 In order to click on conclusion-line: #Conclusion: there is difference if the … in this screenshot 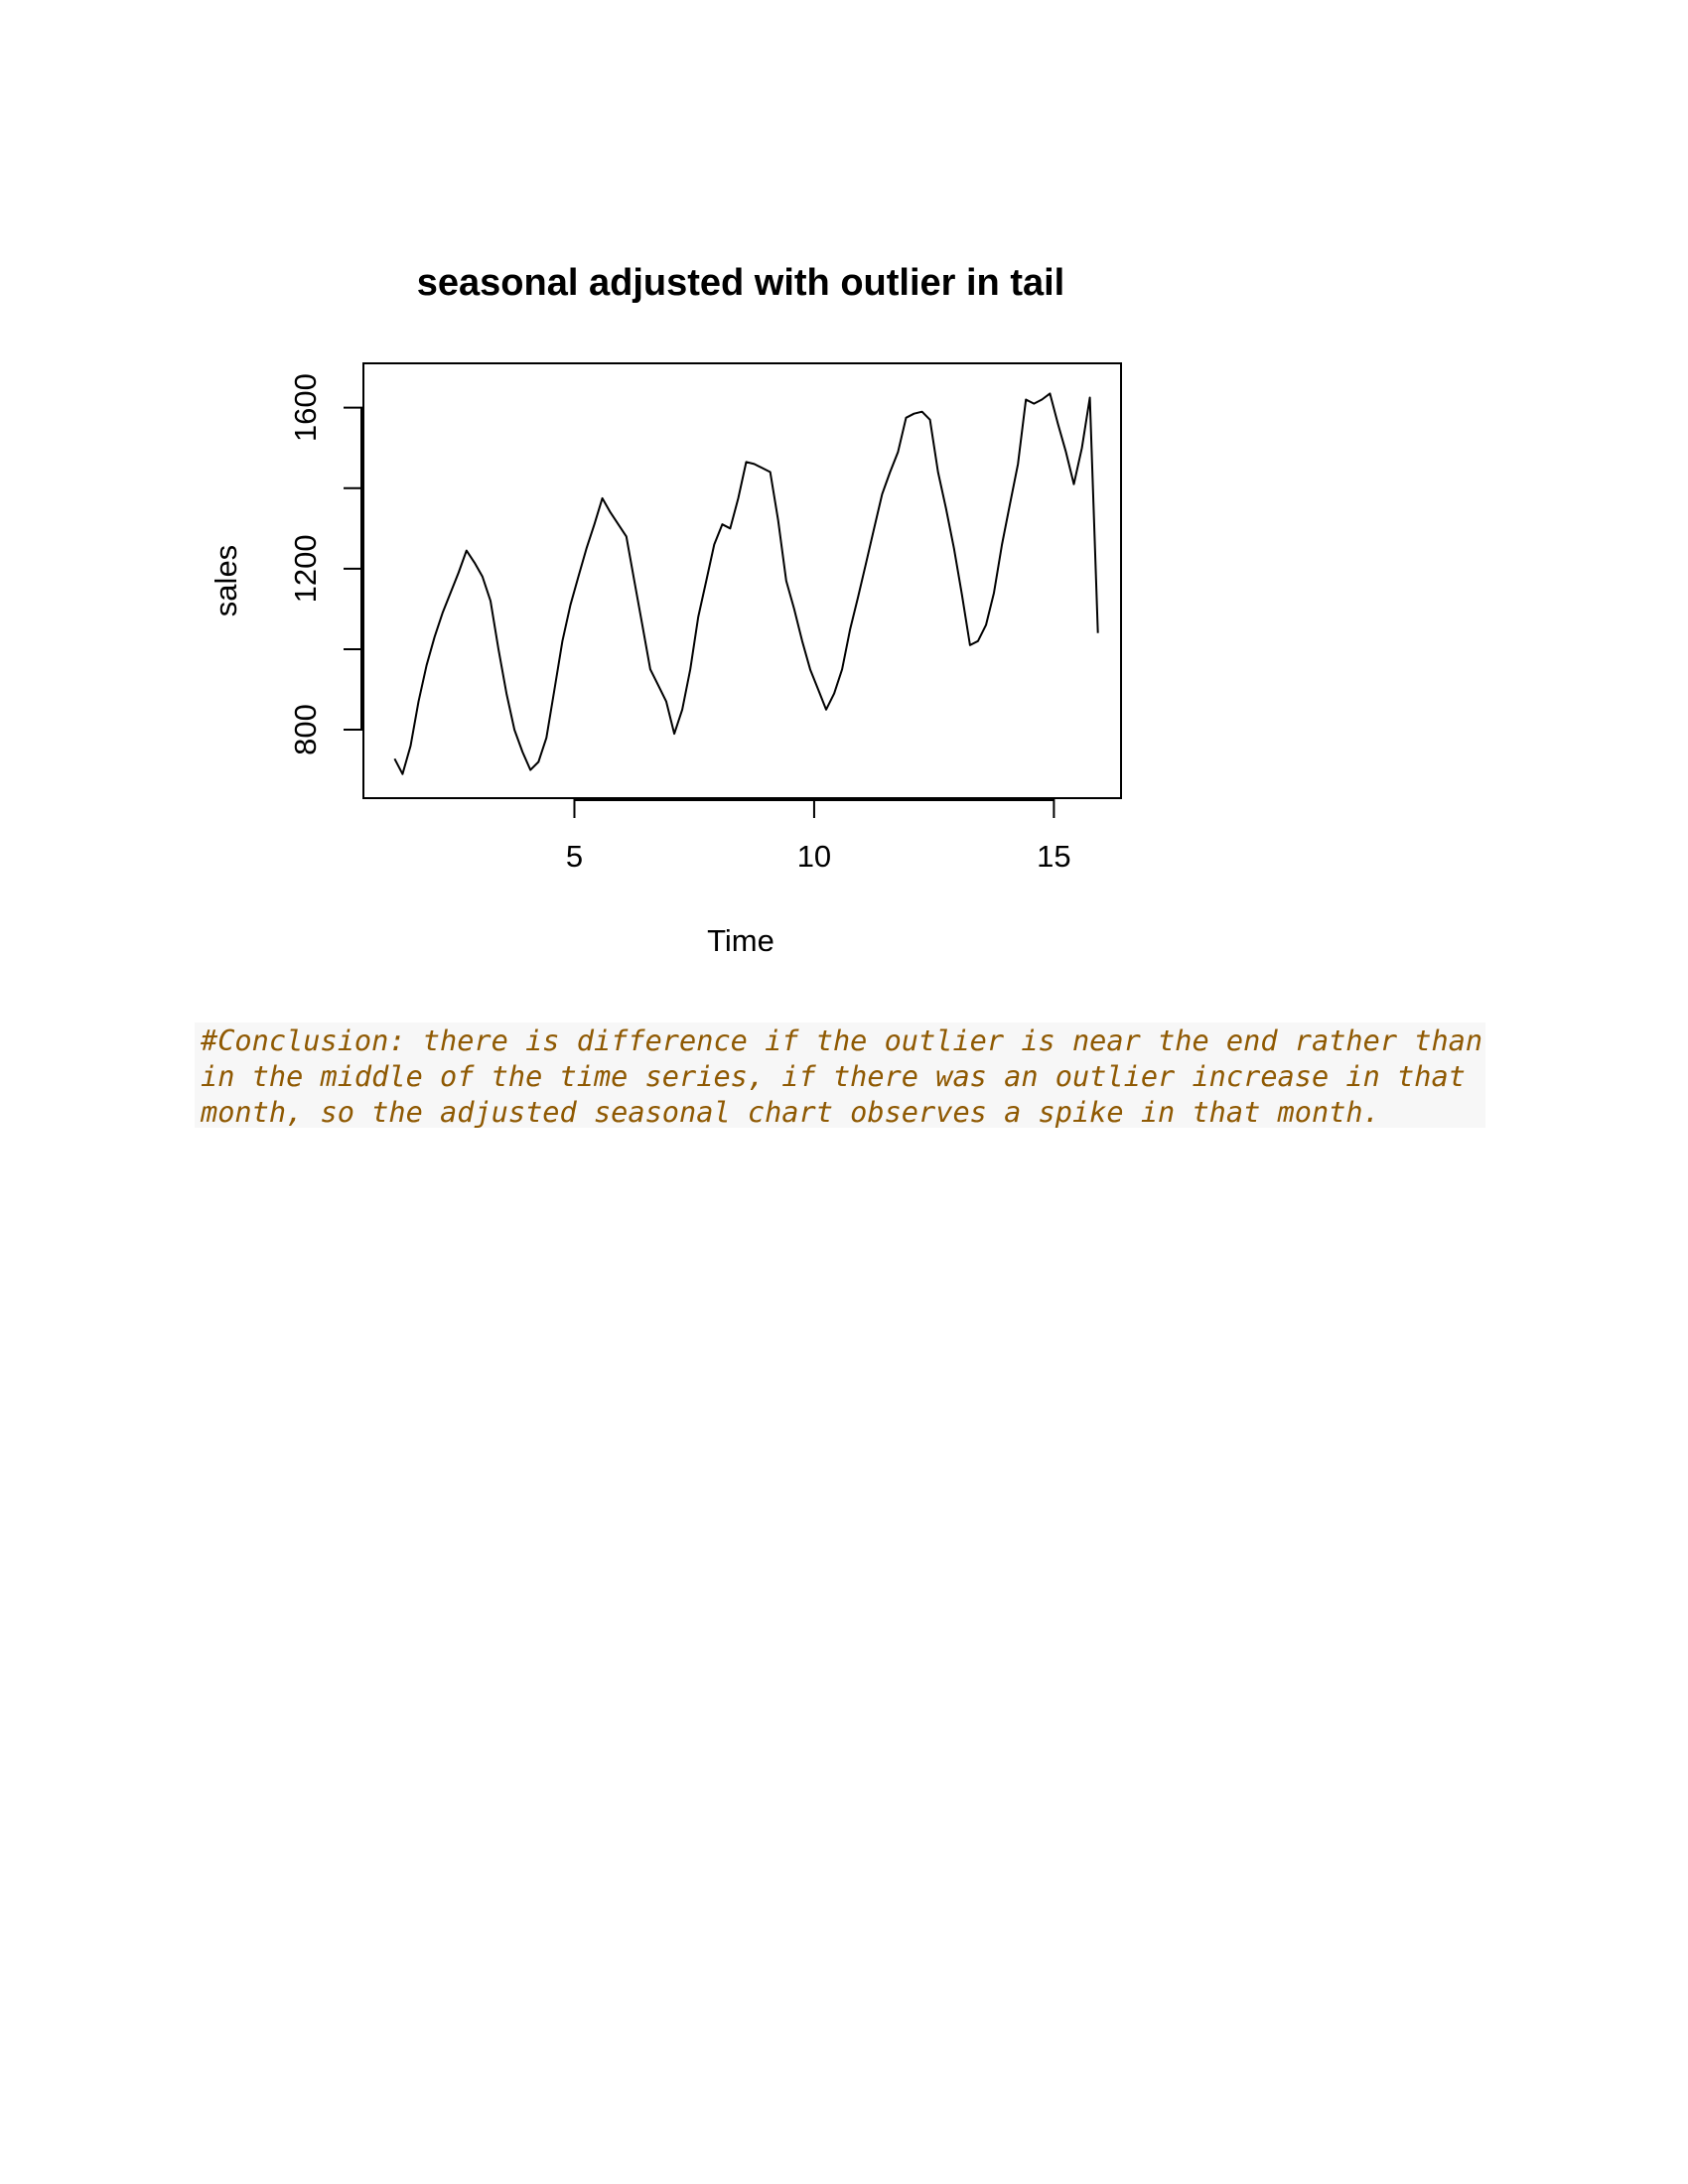, I will do `click(842, 1040)`.